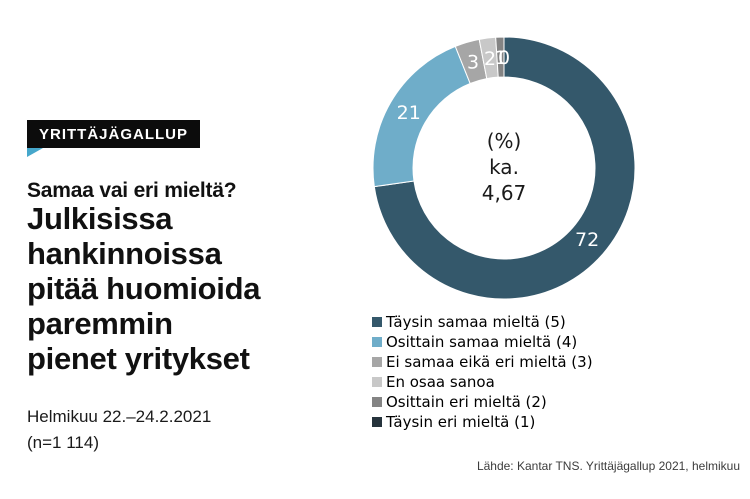 This screenshot has width=750, height=499. What do you see at coordinates (476, 322) in the screenshot?
I see `legend-label: Täysin samaa mieltä (5)` at bounding box center [476, 322].